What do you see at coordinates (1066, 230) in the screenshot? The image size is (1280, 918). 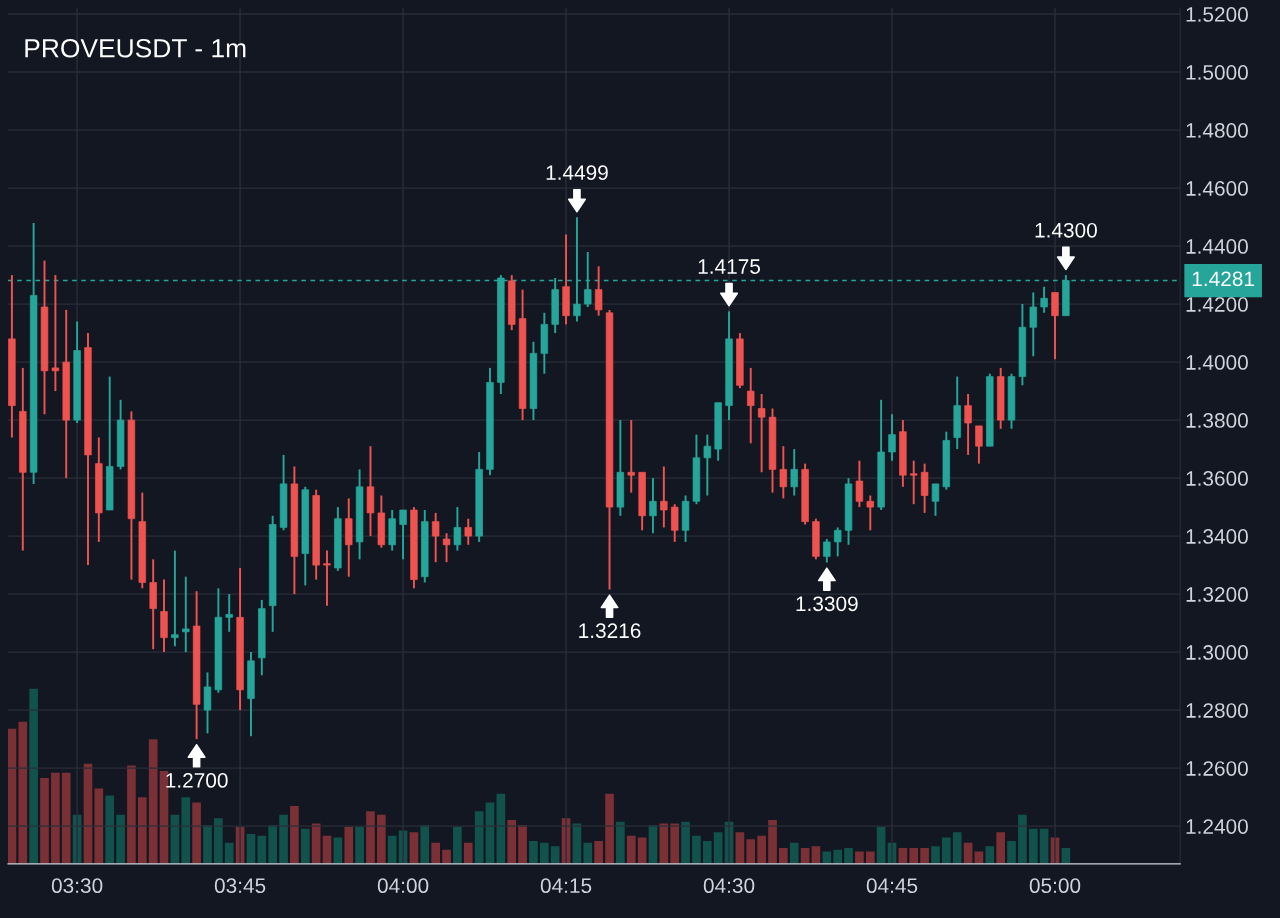 I see `annotation: 1.4300` at bounding box center [1066, 230].